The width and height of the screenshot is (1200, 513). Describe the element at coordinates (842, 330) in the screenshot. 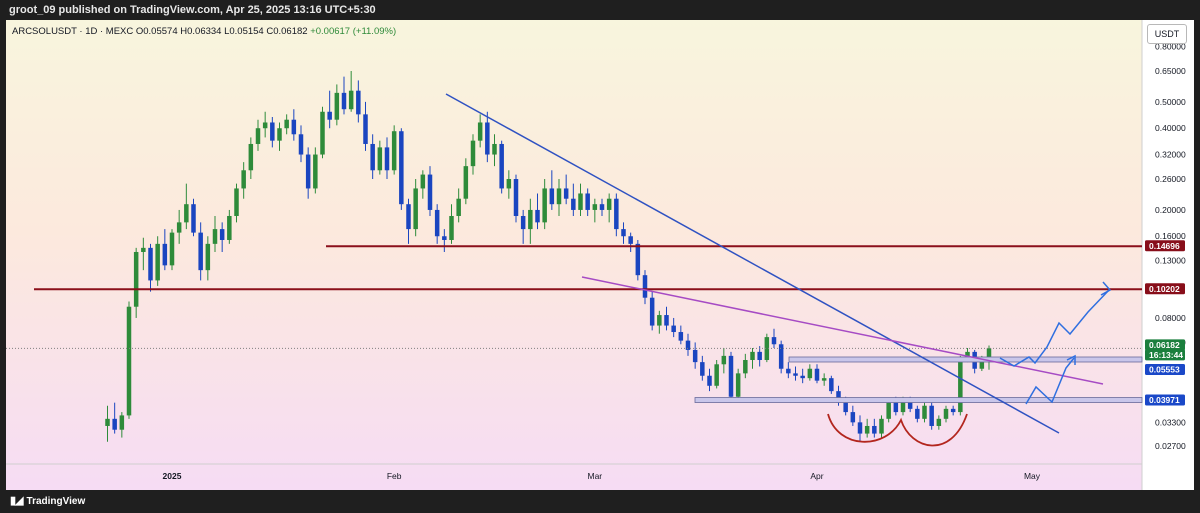

I see `secondary-trendline` at that location.